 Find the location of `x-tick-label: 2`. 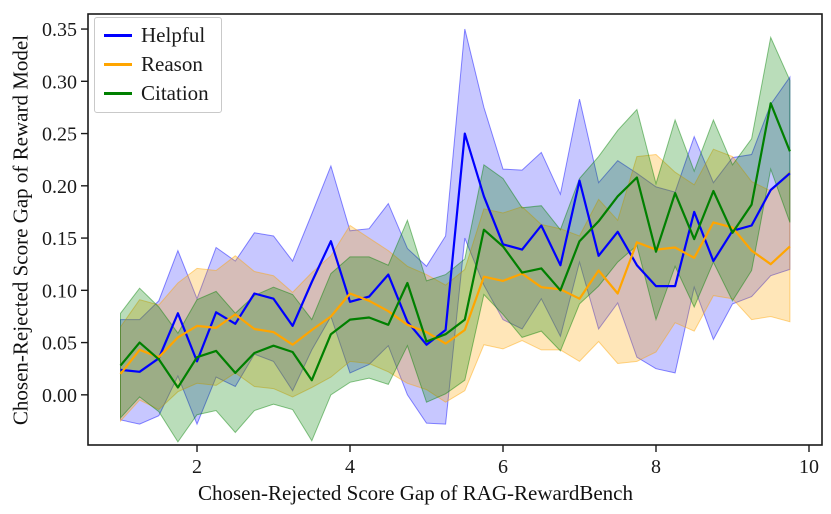

x-tick-label: 2 is located at coordinates (197, 467).